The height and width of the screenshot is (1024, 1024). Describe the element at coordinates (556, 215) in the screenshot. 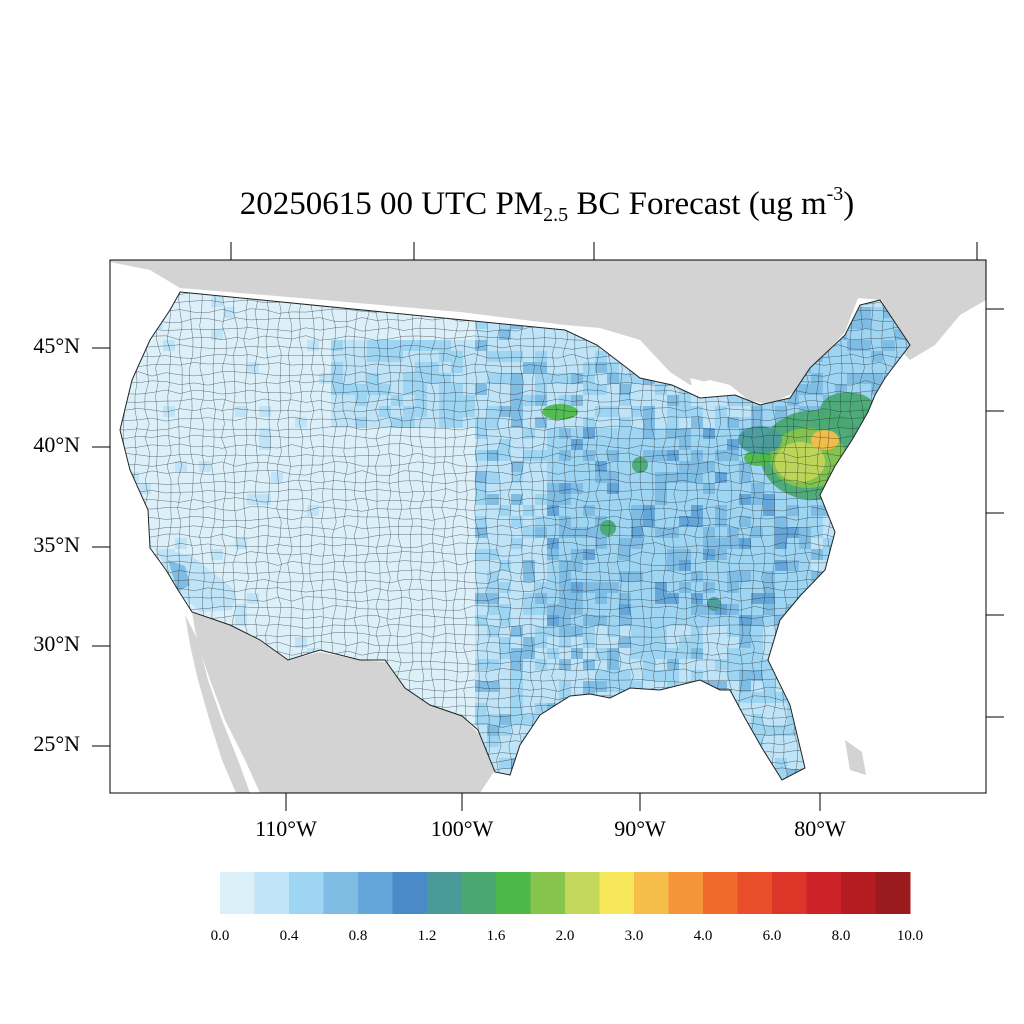

I see `title-subscript: 2.5` at that location.